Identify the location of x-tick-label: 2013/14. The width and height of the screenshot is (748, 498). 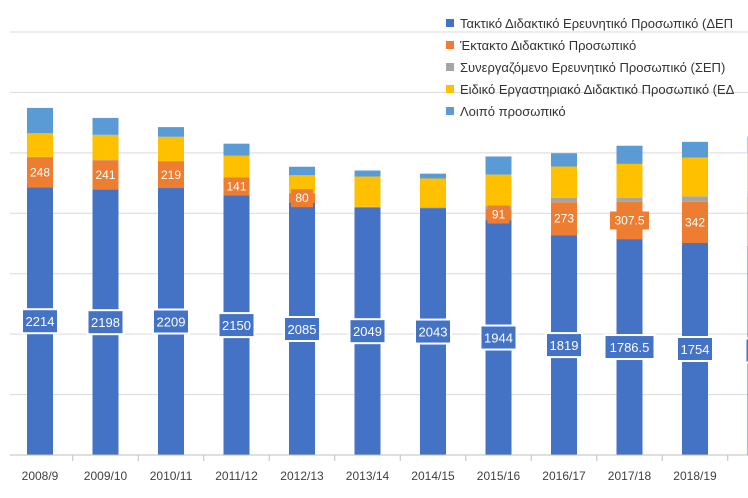
(368, 476).